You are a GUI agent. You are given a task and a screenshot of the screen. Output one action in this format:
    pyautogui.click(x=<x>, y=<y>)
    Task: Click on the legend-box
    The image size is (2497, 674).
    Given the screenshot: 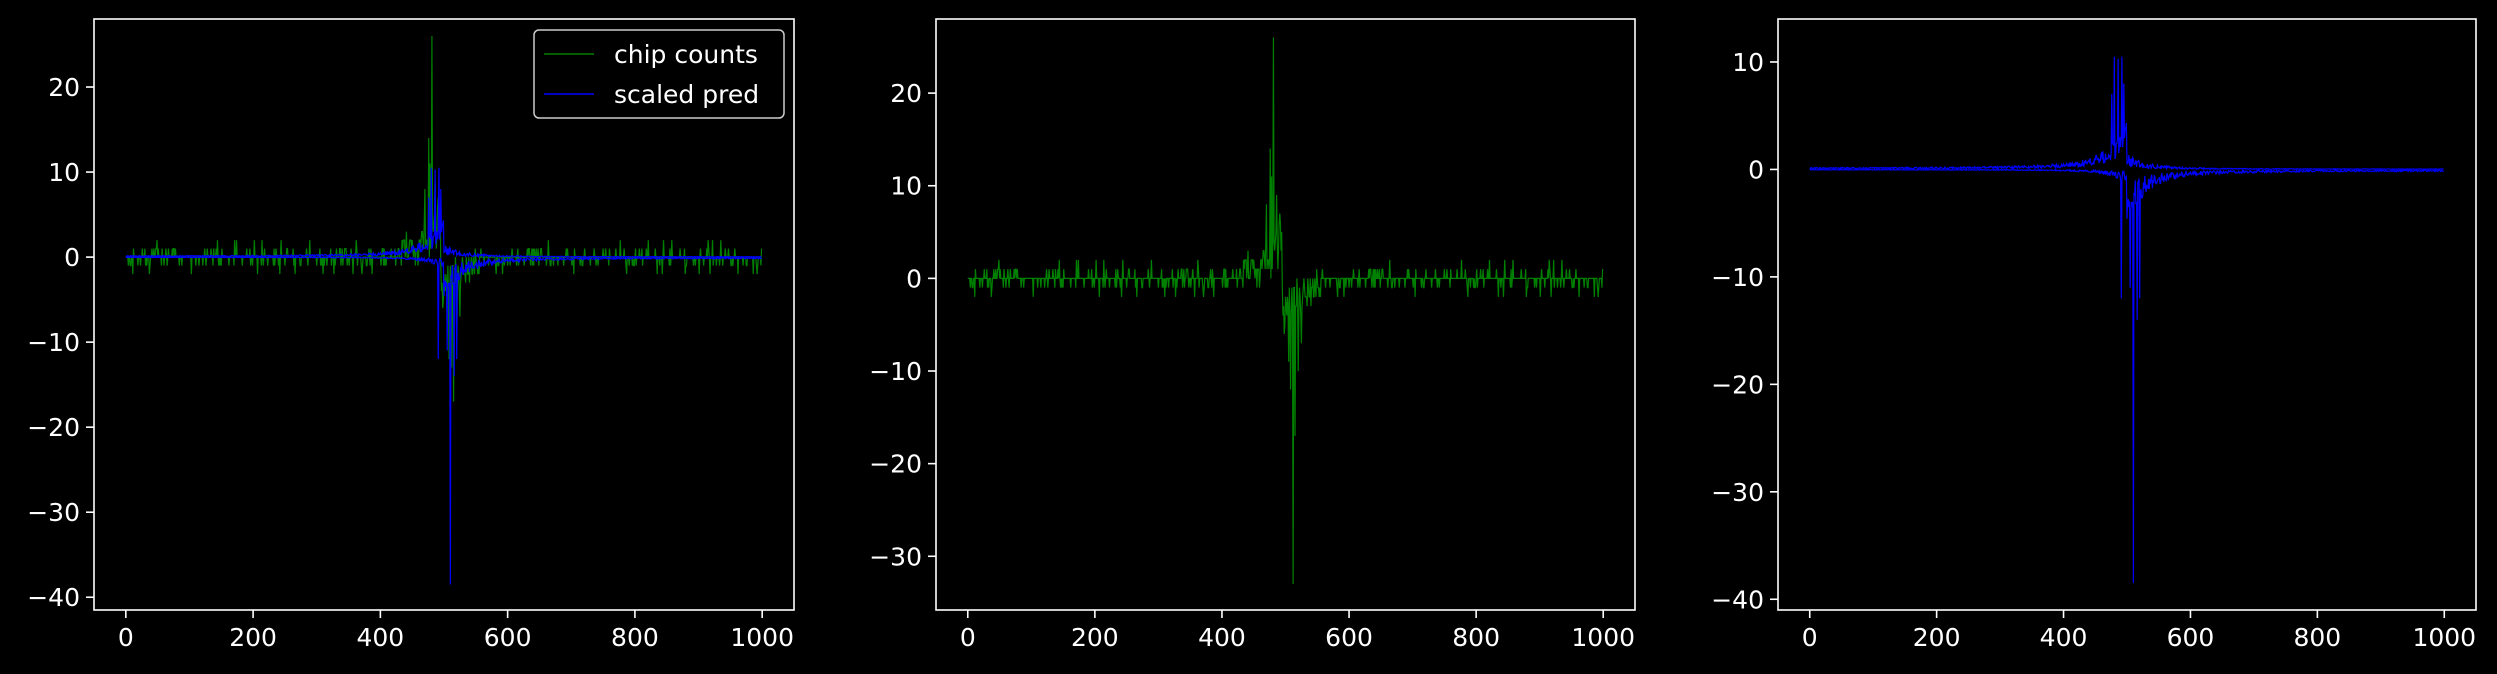 What is the action you would take?
    pyautogui.click(x=659, y=74)
    